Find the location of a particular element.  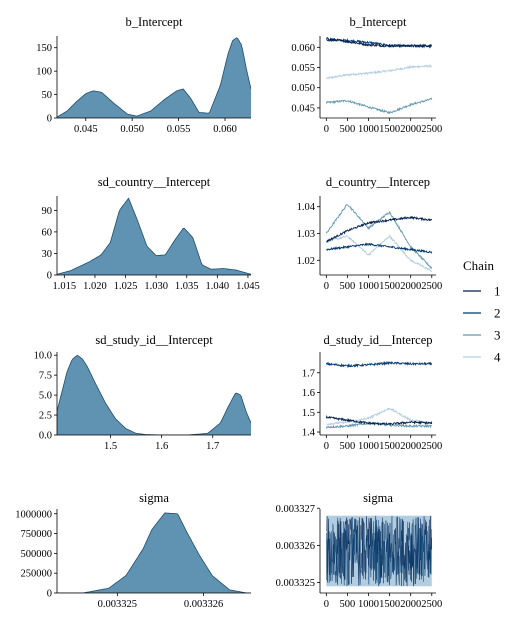

x-tick-label: 1.025 is located at coordinates (126, 286).